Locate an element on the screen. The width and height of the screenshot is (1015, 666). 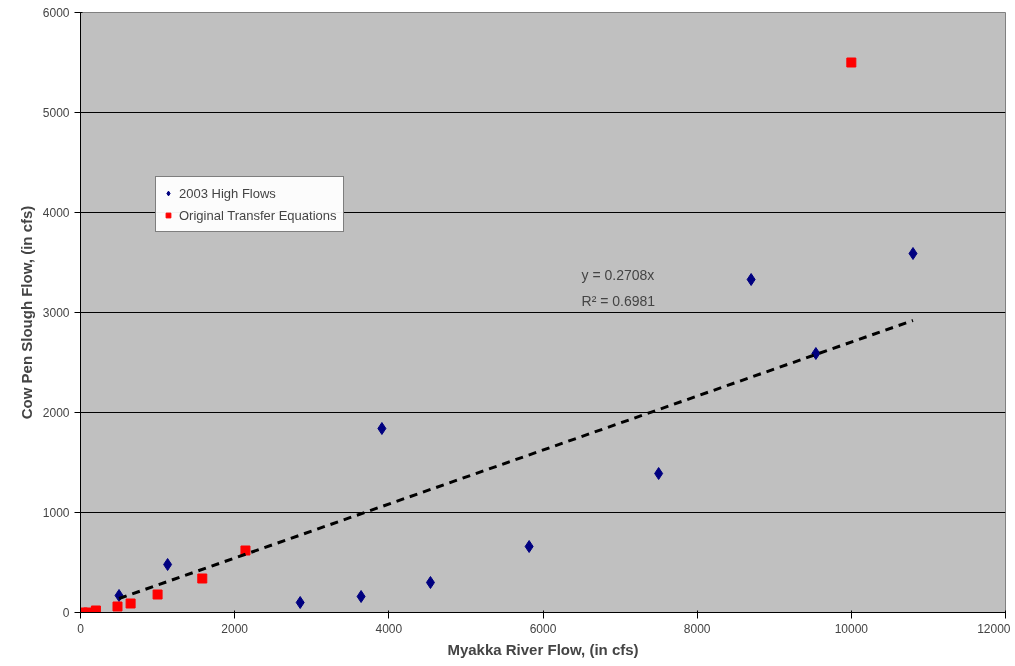
x-tick-label: 6000 is located at coordinates (543, 628).